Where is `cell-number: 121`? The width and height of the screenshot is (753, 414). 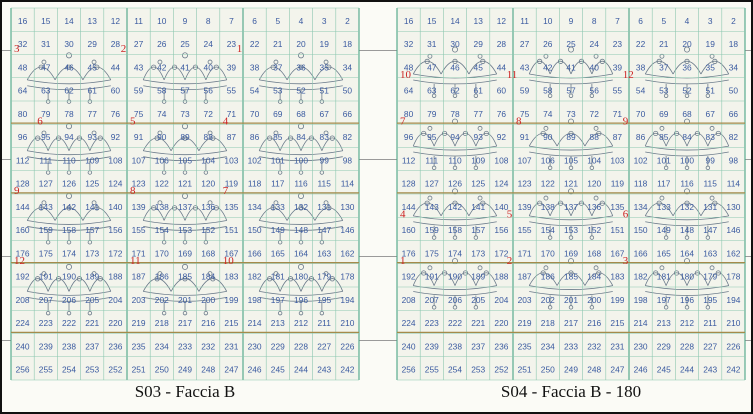 cell-number: 121 is located at coordinates (571, 184).